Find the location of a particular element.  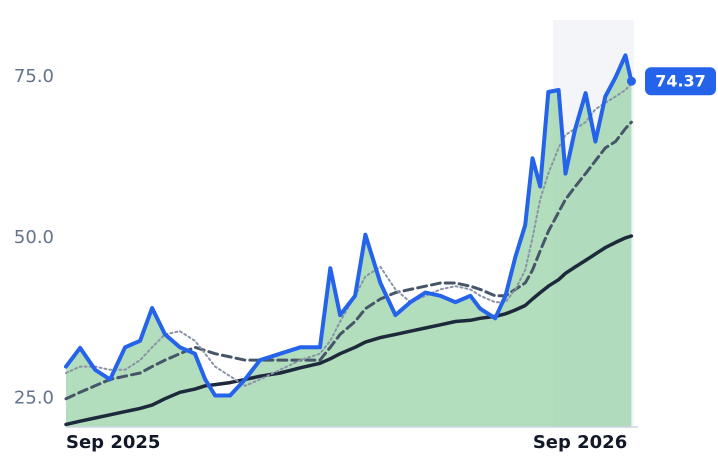

value-badge-label: 74.37 is located at coordinates (680, 81).